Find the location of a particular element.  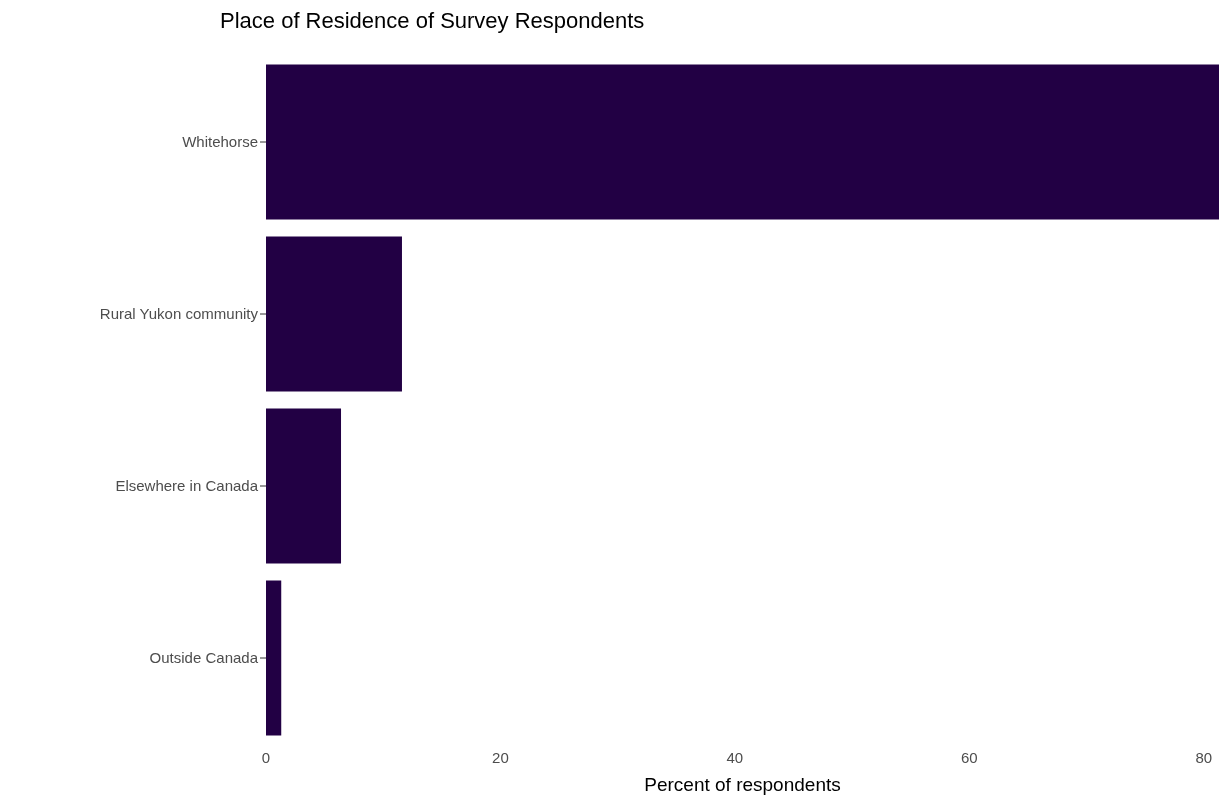

y-tick-label: Rural Yukon community is located at coordinates (179, 314).